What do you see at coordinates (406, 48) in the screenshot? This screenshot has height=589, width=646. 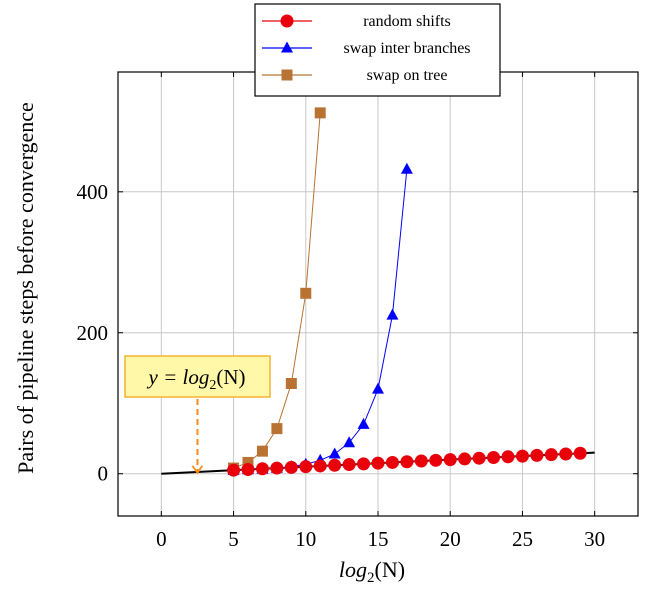 I see `legend-label: swap inter branches` at bounding box center [406, 48].